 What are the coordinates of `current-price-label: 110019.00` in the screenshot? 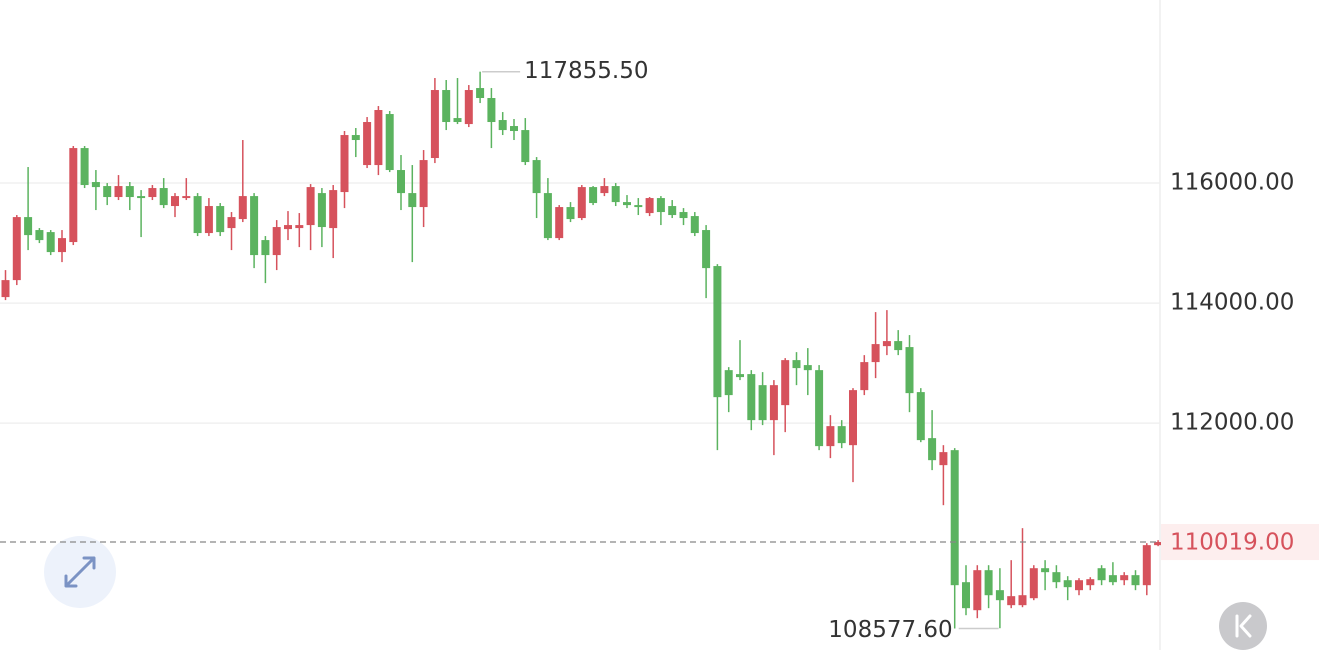 It's located at (1232, 543).